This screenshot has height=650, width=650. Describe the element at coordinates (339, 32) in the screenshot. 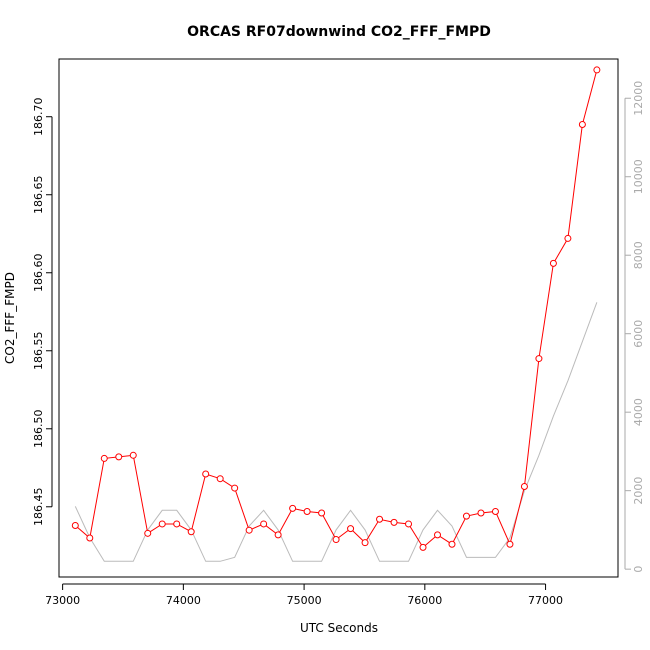

I see `chart-title: ORCAS RF07downwind CO2_FFF_FMPD` at that location.